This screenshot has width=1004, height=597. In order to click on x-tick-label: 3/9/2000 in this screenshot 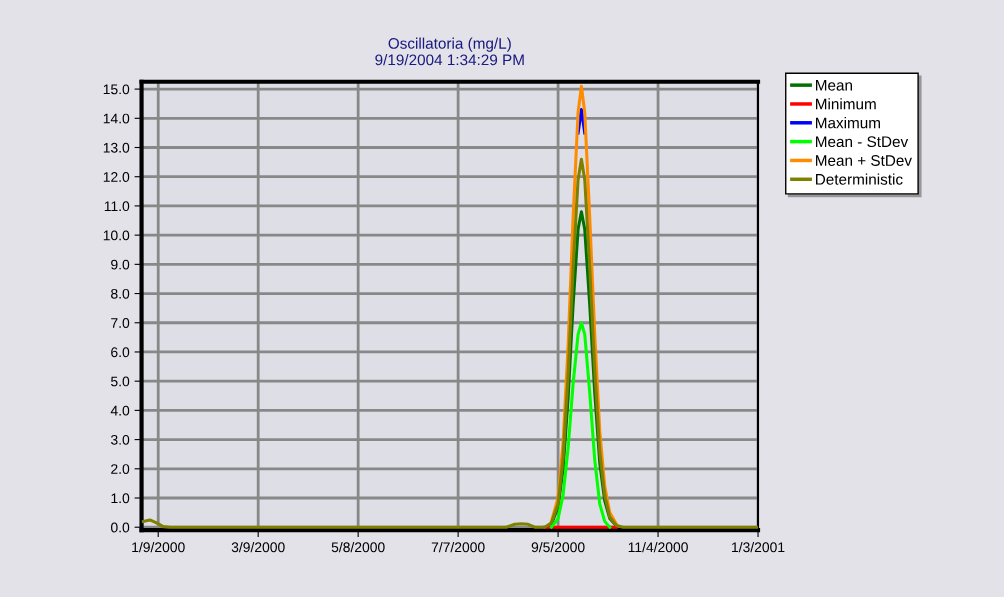, I will do `click(258, 547)`.